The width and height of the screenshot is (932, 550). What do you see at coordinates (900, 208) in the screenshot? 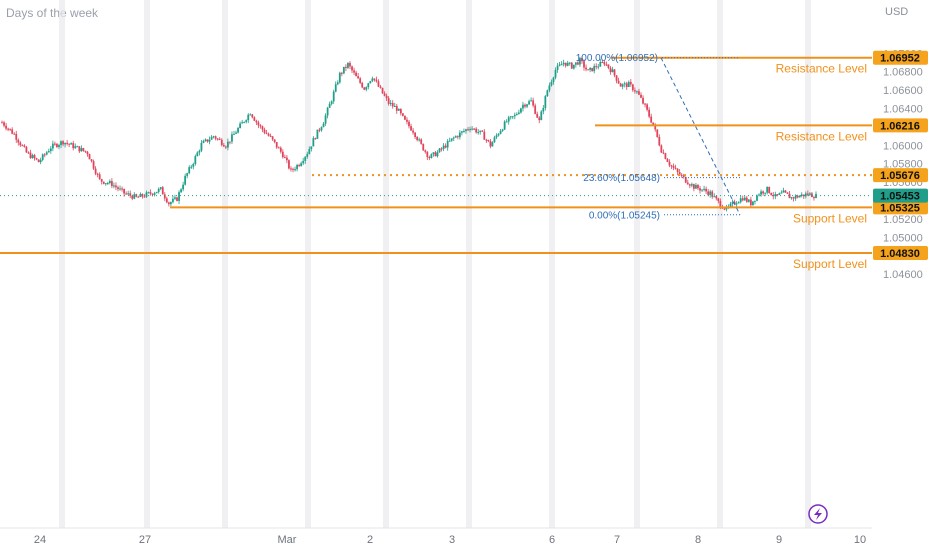
I see `price-tag-text: 1.05325` at bounding box center [900, 208].